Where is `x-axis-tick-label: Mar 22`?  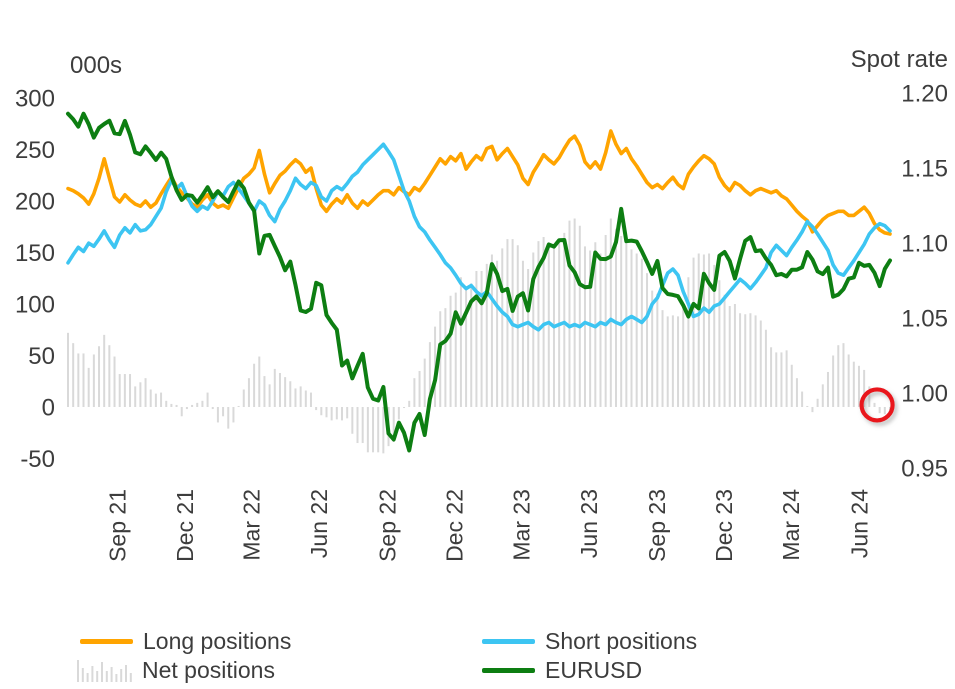 x-axis-tick-label: Mar 22 is located at coordinates (251, 525).